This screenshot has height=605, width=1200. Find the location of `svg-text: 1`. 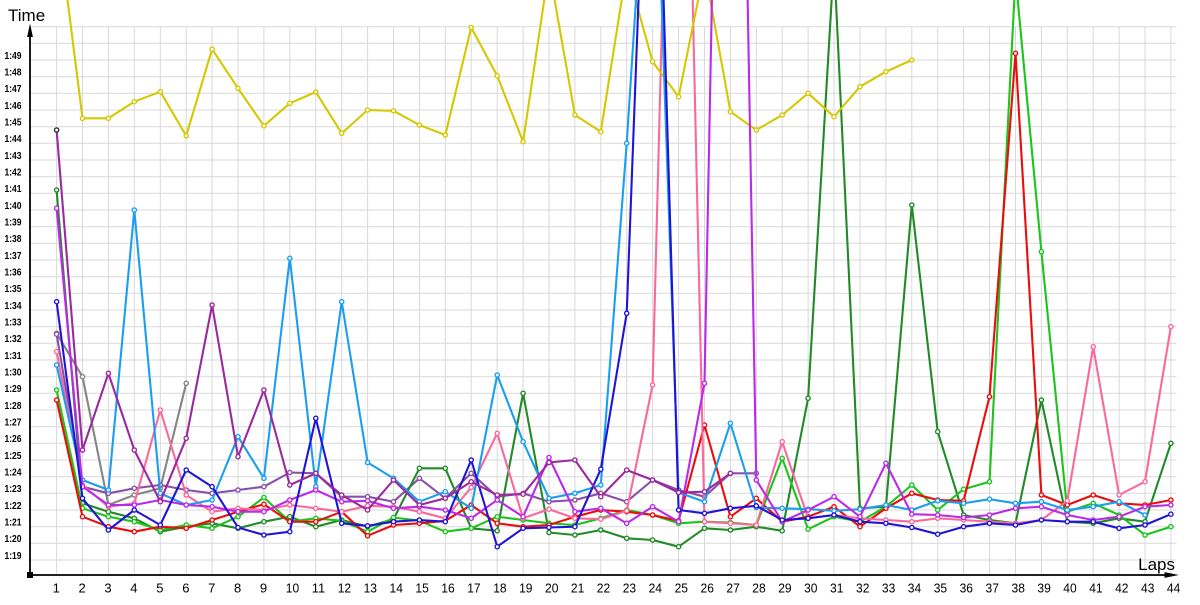

svg-text: 1 is located at coordinates (56, 588).